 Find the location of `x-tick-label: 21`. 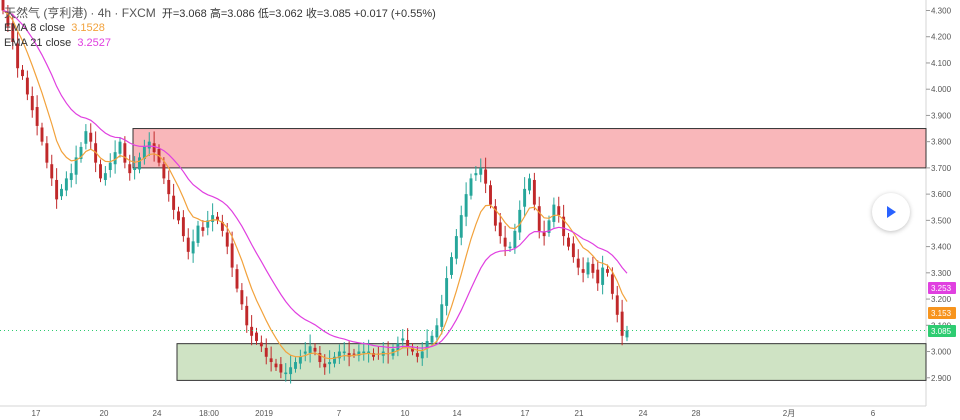

x-tick-label: 21 is located at coordinates (579, 413).